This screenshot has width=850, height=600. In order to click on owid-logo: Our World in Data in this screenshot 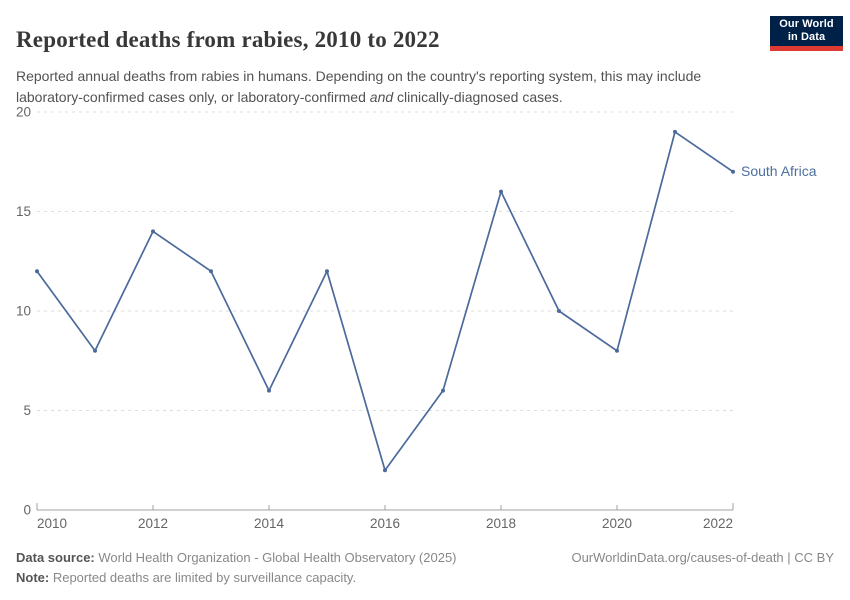, I will do `click(806, 33)`.